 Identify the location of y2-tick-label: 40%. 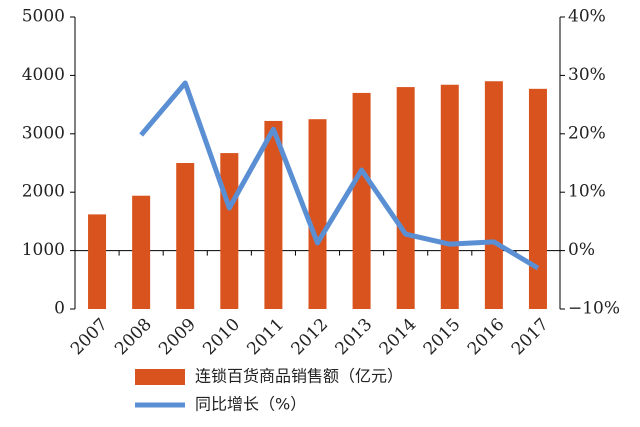
(587, 17).